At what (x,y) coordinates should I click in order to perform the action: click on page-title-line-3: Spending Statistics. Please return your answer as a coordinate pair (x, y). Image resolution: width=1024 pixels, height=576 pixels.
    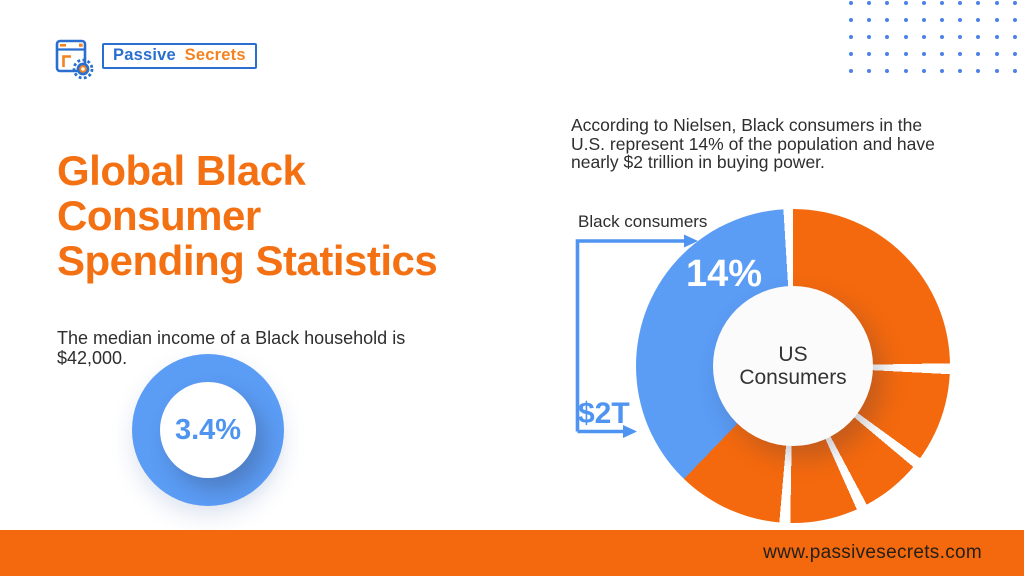
    Looking at the image, I should click on (247, 260).